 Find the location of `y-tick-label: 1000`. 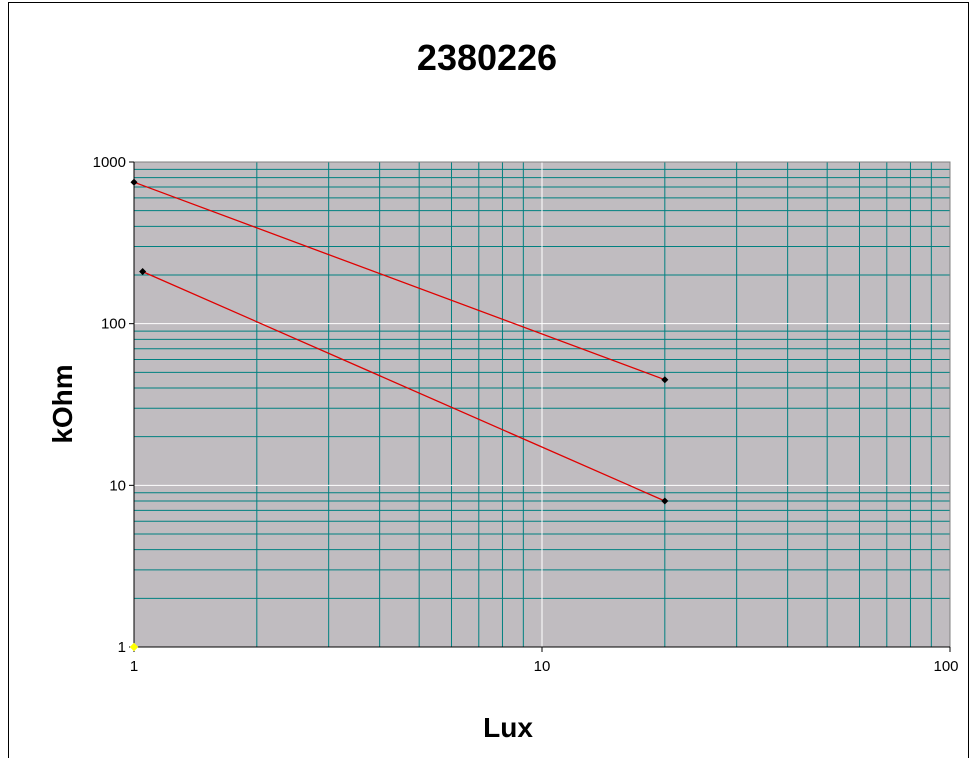

y-tick-label: 1000 is located at coordinates (109, 162).